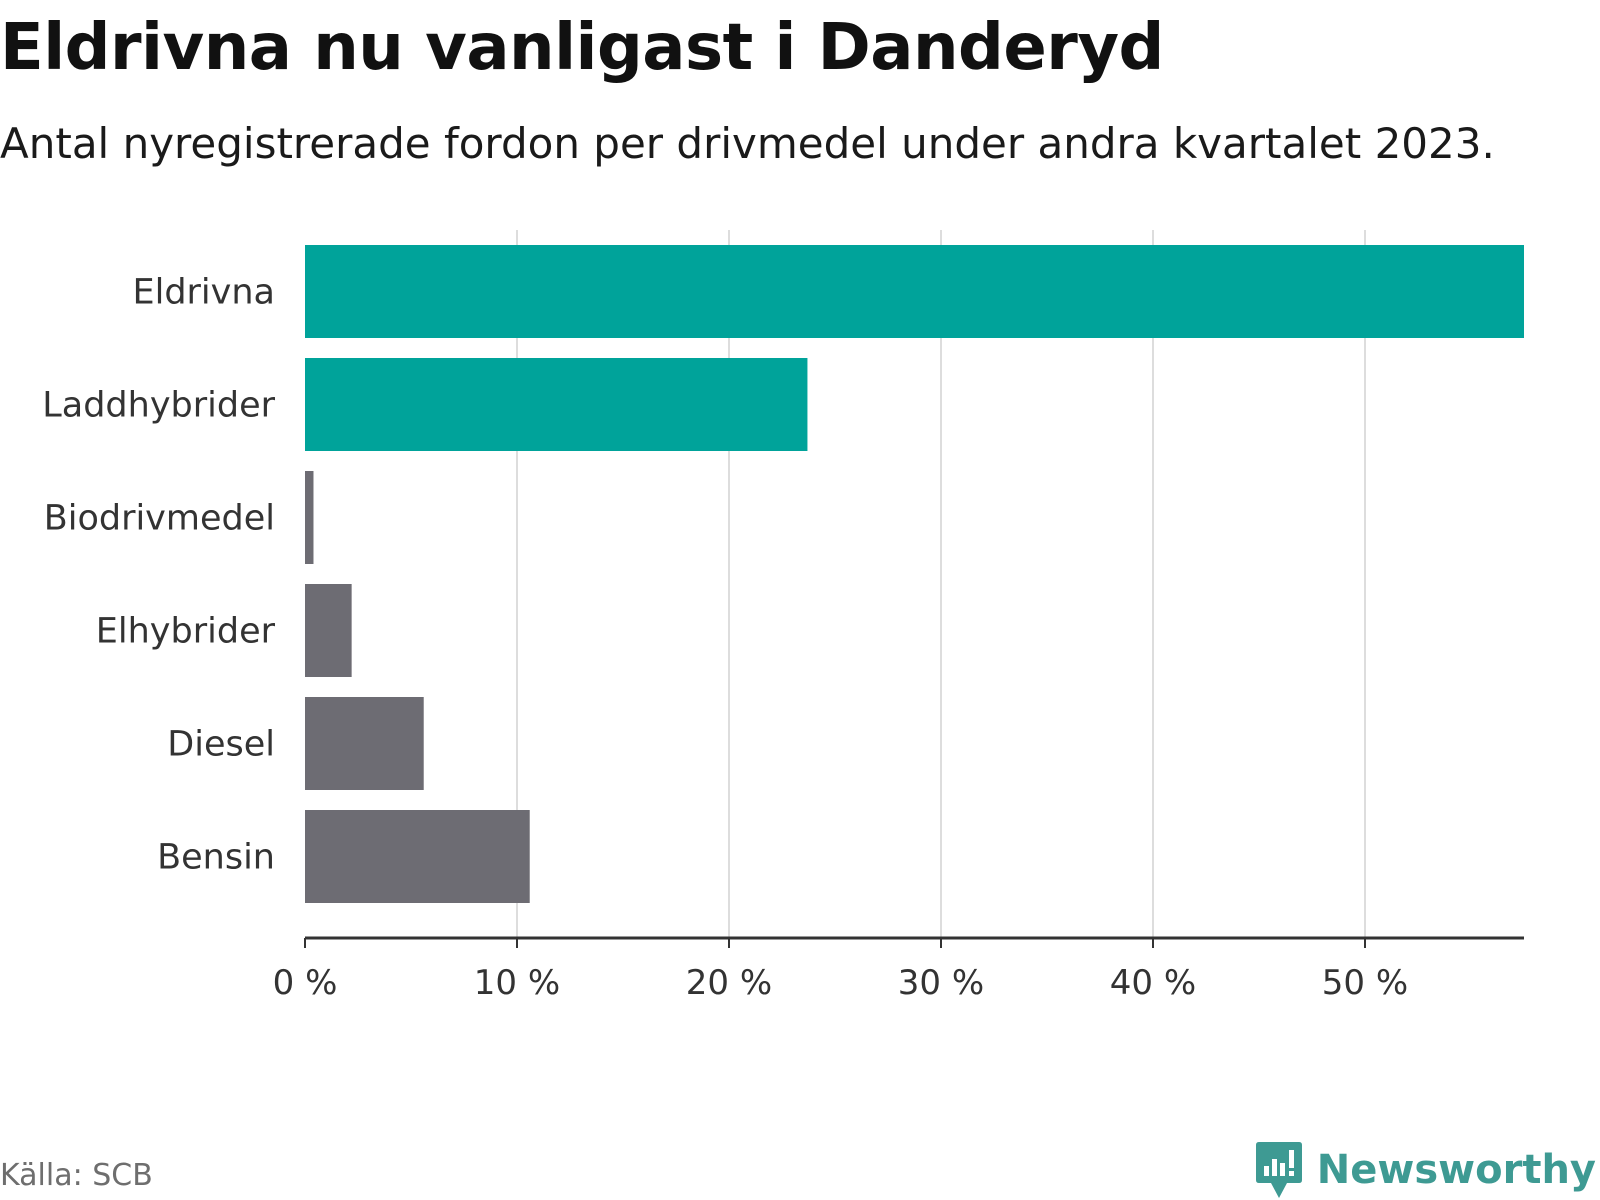  Describe the element at coordinates (729, 983) in the screenshot. I see `x-tick-label: 20 %` at that location.